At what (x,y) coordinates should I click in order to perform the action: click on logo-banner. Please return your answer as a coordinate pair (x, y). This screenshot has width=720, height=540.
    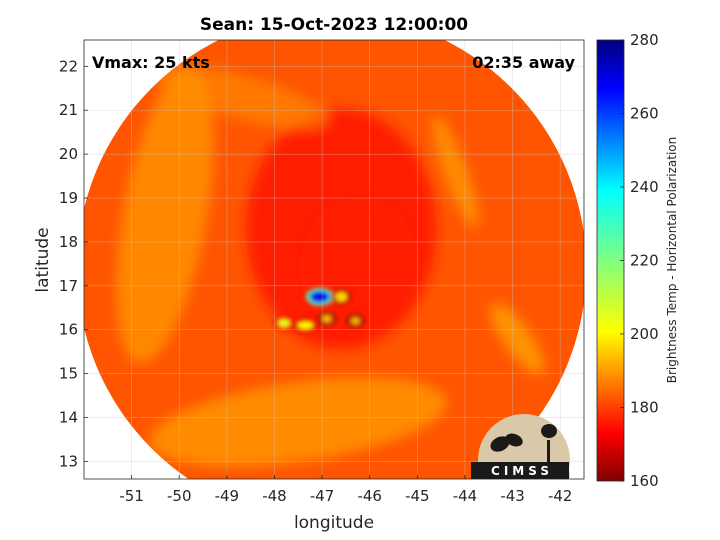
    Looking at the image, I should click on (520, 470).